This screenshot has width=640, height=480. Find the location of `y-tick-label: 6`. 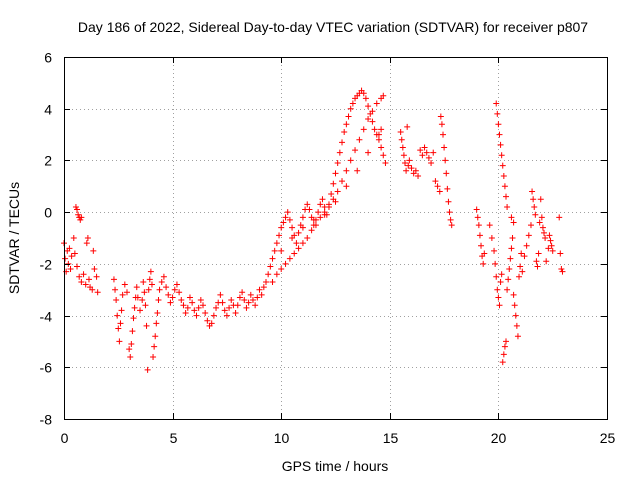

y-tick-label: 6 is located at coordinates (48, 58).